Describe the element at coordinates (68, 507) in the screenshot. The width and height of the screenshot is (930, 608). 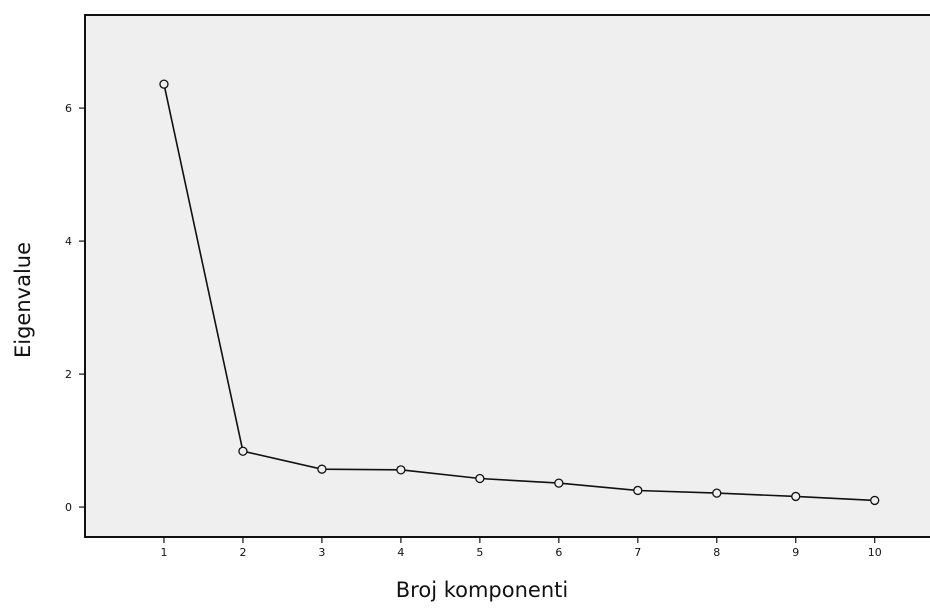
I see `y-tick-label: 0` at that location.